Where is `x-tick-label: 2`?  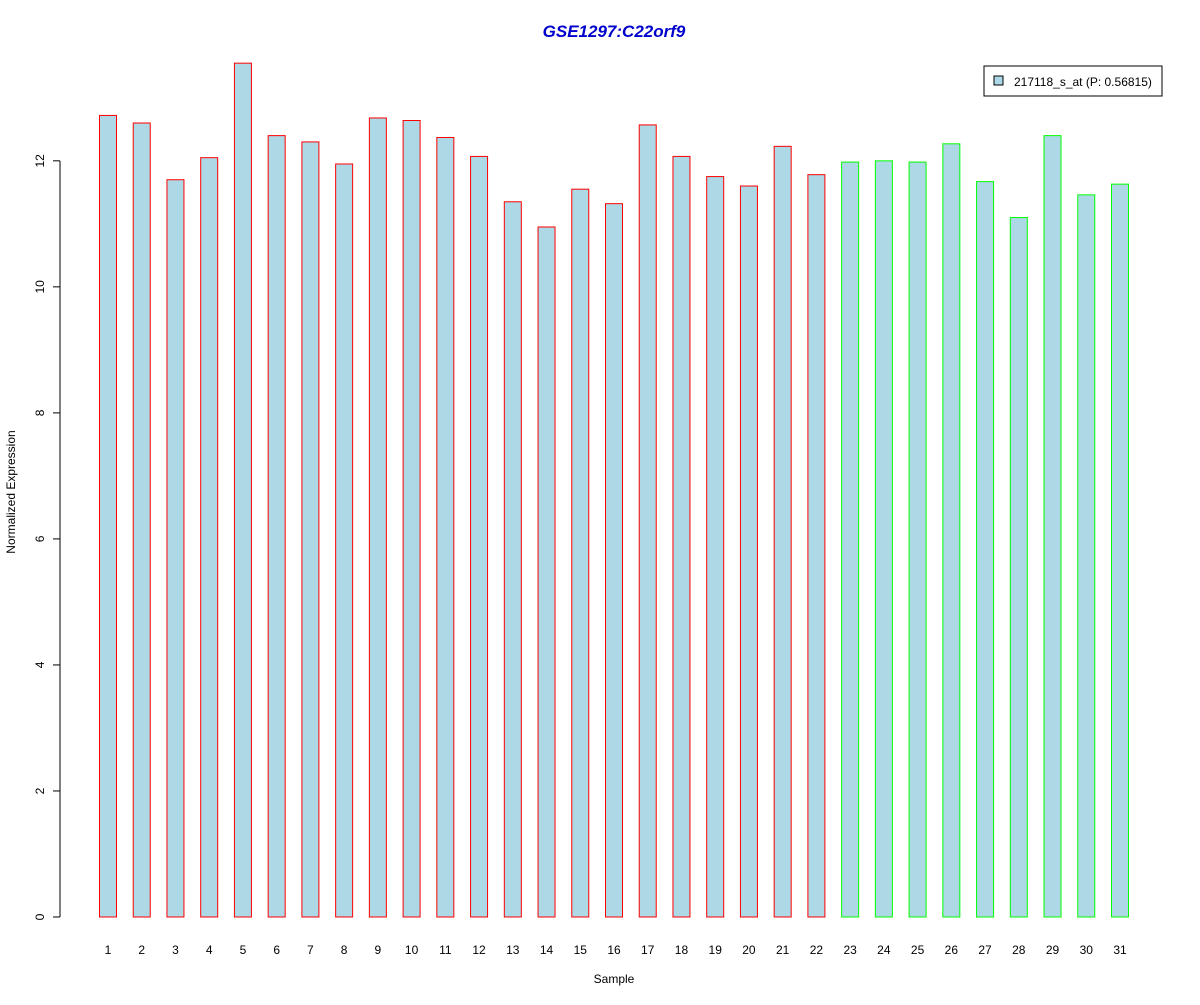
x-tick-label: 2 is located at coordinates (141, 950).